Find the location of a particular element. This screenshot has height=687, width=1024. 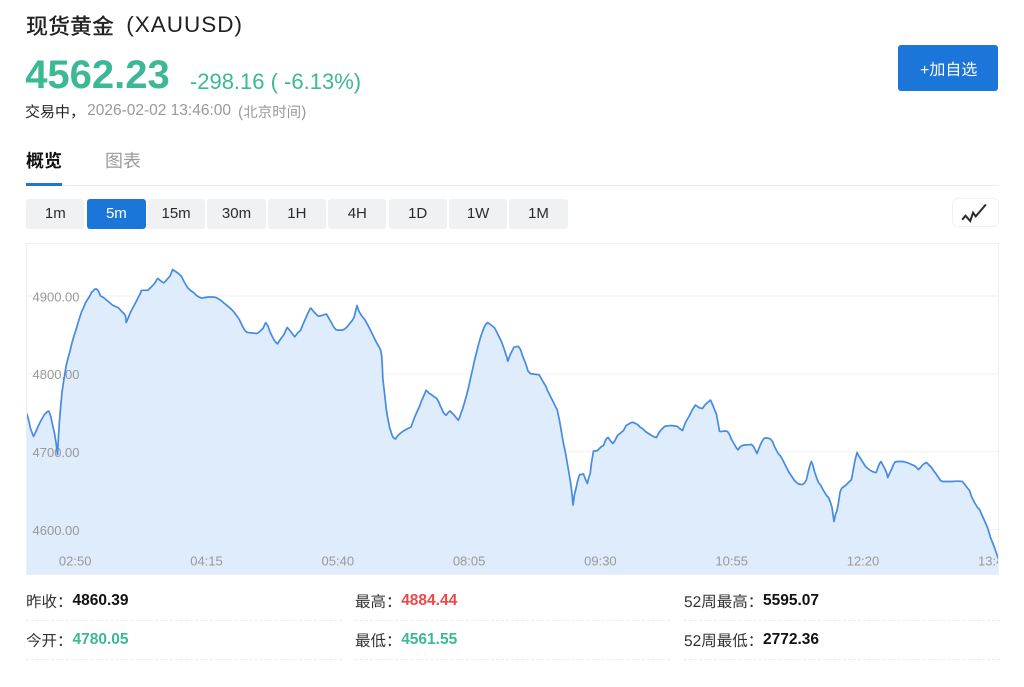

svg-text: 4700.00 is located at coordinates (55, 452).